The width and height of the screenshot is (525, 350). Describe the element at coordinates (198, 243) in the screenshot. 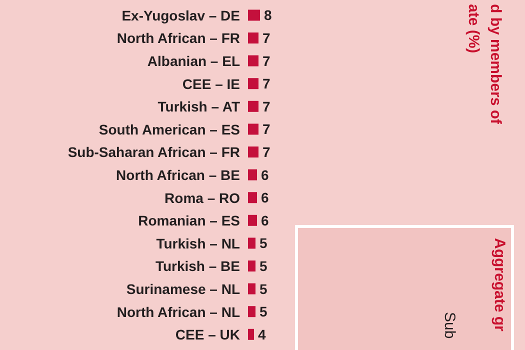

I see `y-tick-label: Turkish – NL` at that location.